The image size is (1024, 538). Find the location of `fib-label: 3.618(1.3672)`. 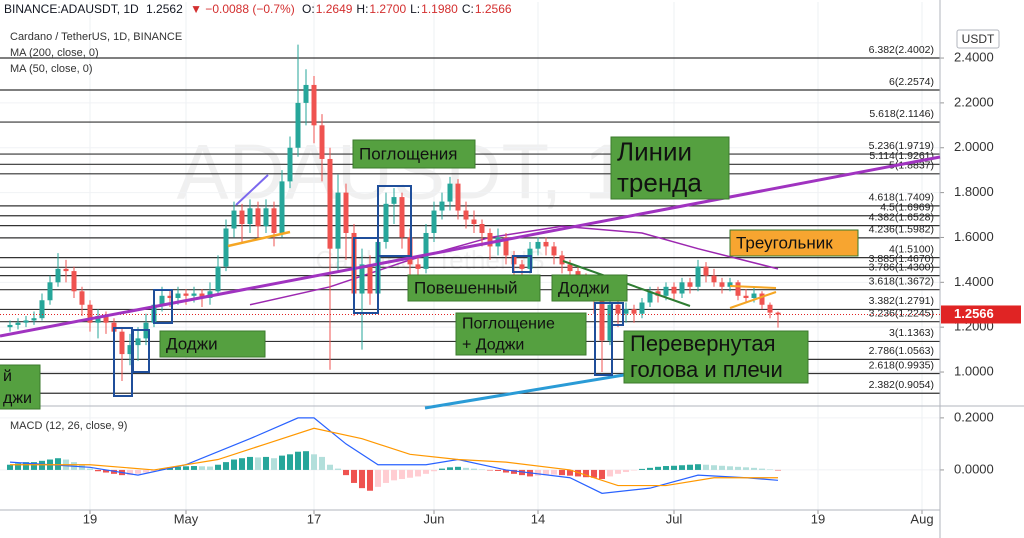

fib-label: 3.618(1.3672) is located at coordinates (901, 281).